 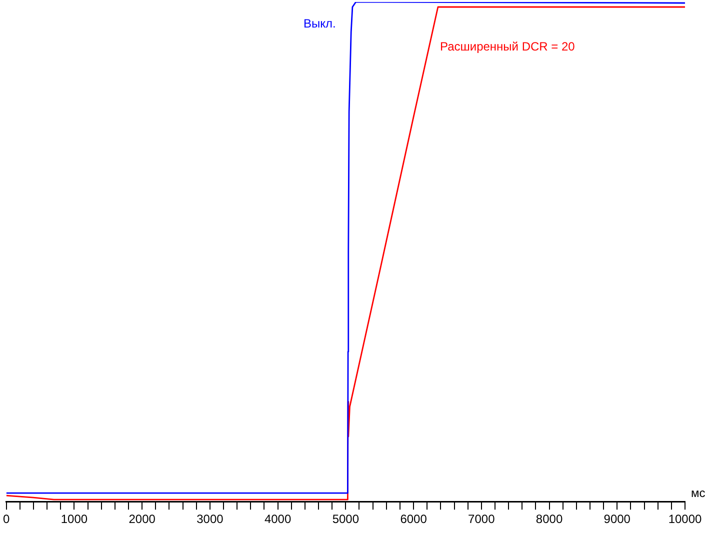 I want to click on x-tick-label: 9000, so click(x=617, y=519).